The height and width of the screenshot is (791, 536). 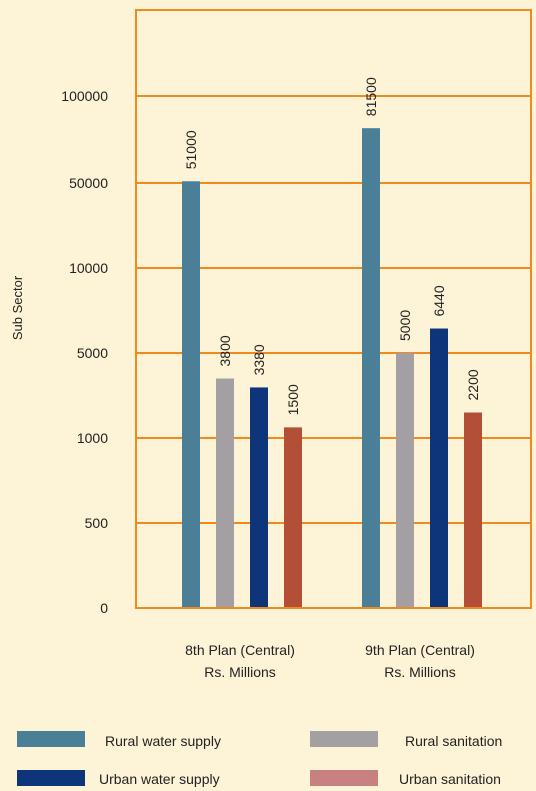 I want to click on bar-value-label: 3800, so click(x=225, y=350).